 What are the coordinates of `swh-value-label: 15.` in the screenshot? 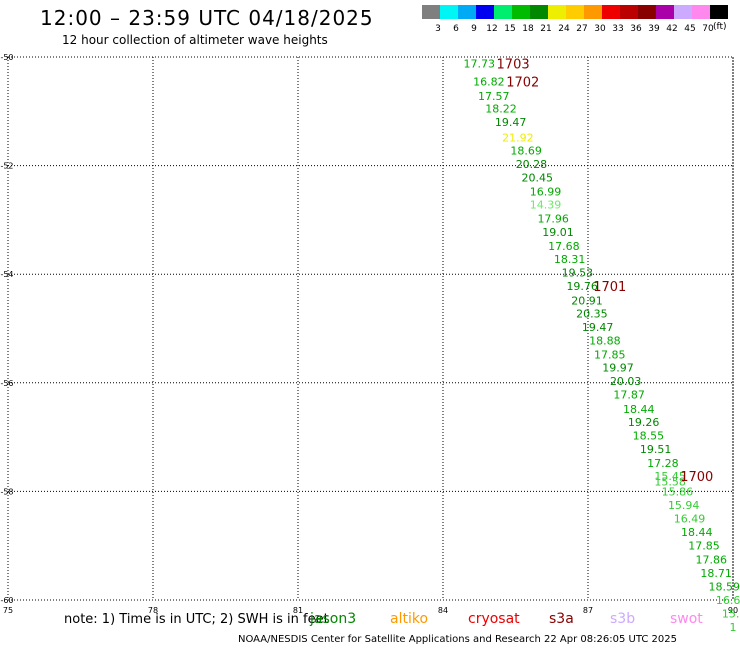 It's located at (731, 614).